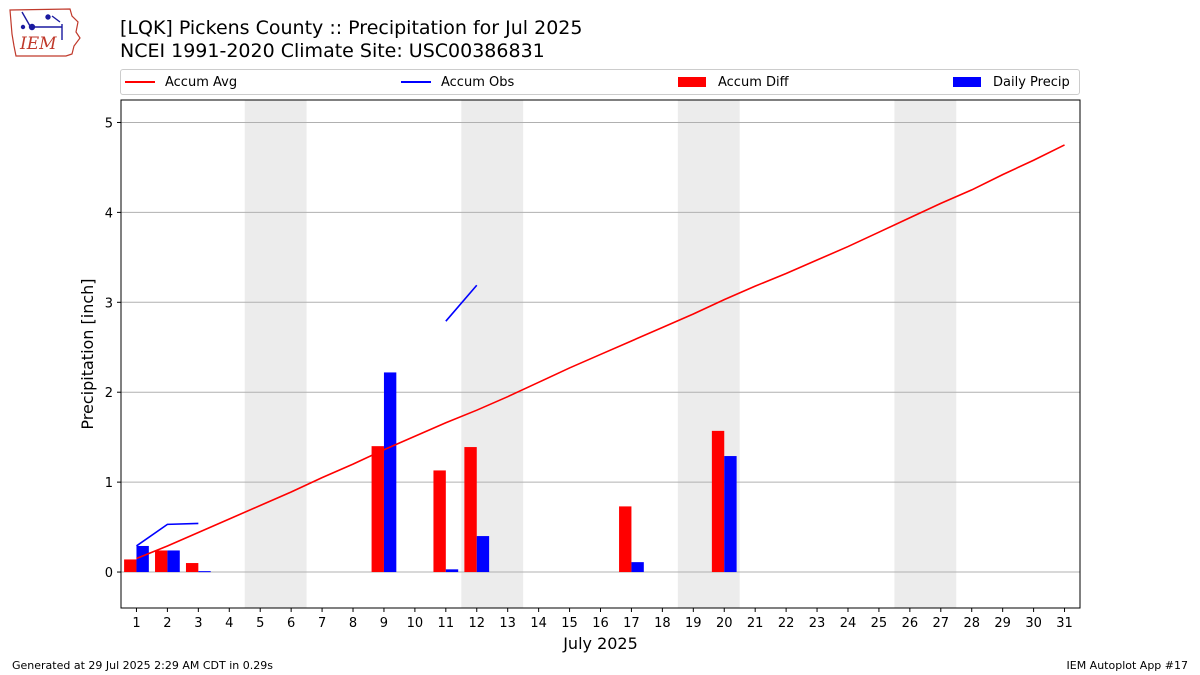 This screenshot has width=1200, height=675. What do you see at coordinates (879, 623) in the screenshot?
I see `x-tick-label-25: 25` at bounding box center [879, 623].